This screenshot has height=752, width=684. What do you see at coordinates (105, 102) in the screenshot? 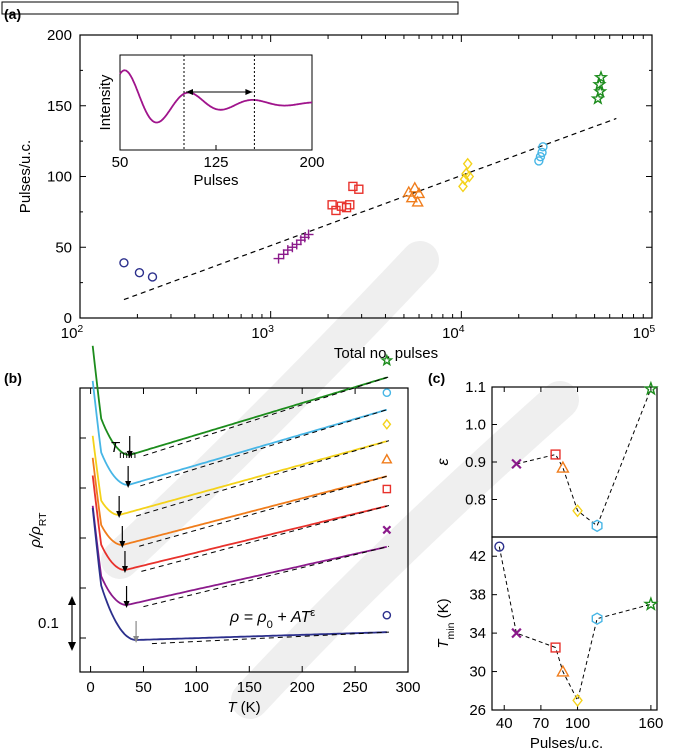
I see `inset-y-label: Intensity` at bounding box center [105, 102].